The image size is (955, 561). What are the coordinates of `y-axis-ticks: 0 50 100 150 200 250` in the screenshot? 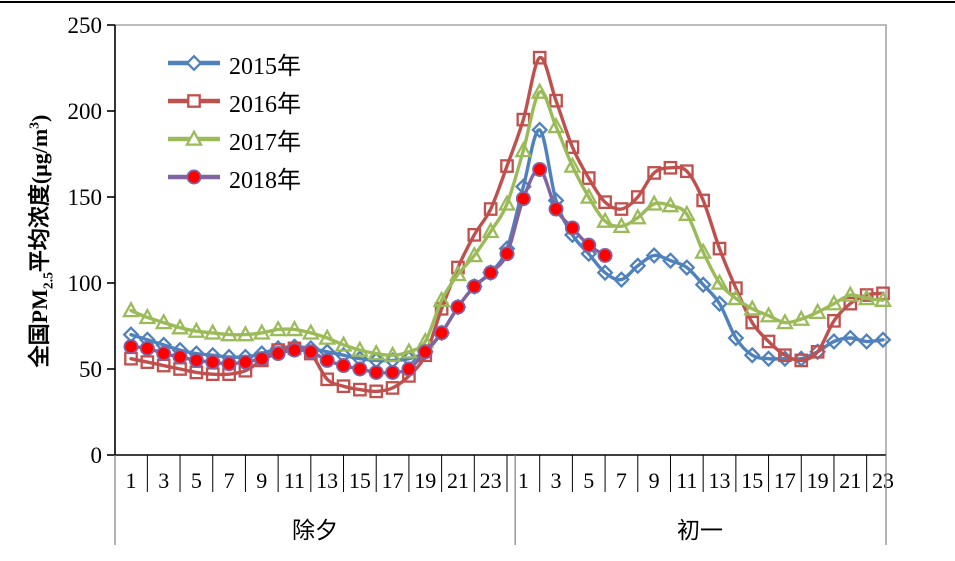 It's located at (91, 240).